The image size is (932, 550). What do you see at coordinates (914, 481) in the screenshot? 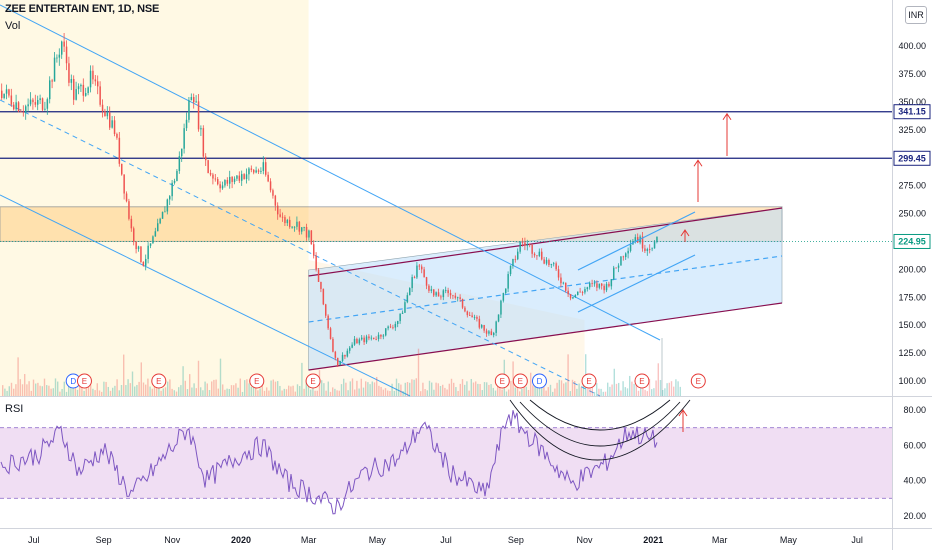
I see `rsi-tick-label: 40.00` at bounding box center [914, 481].